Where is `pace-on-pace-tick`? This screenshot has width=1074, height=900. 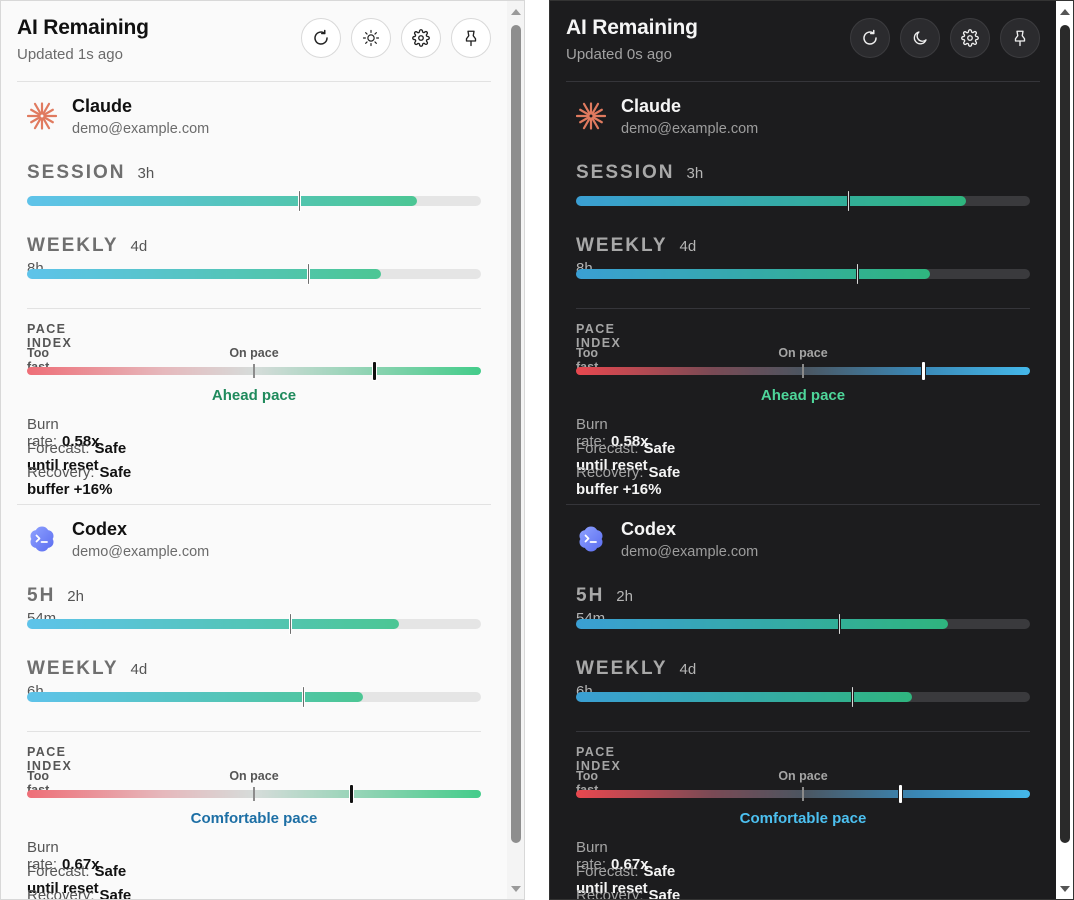 pace-on-pace-tick is located at coordinates (803, 794).